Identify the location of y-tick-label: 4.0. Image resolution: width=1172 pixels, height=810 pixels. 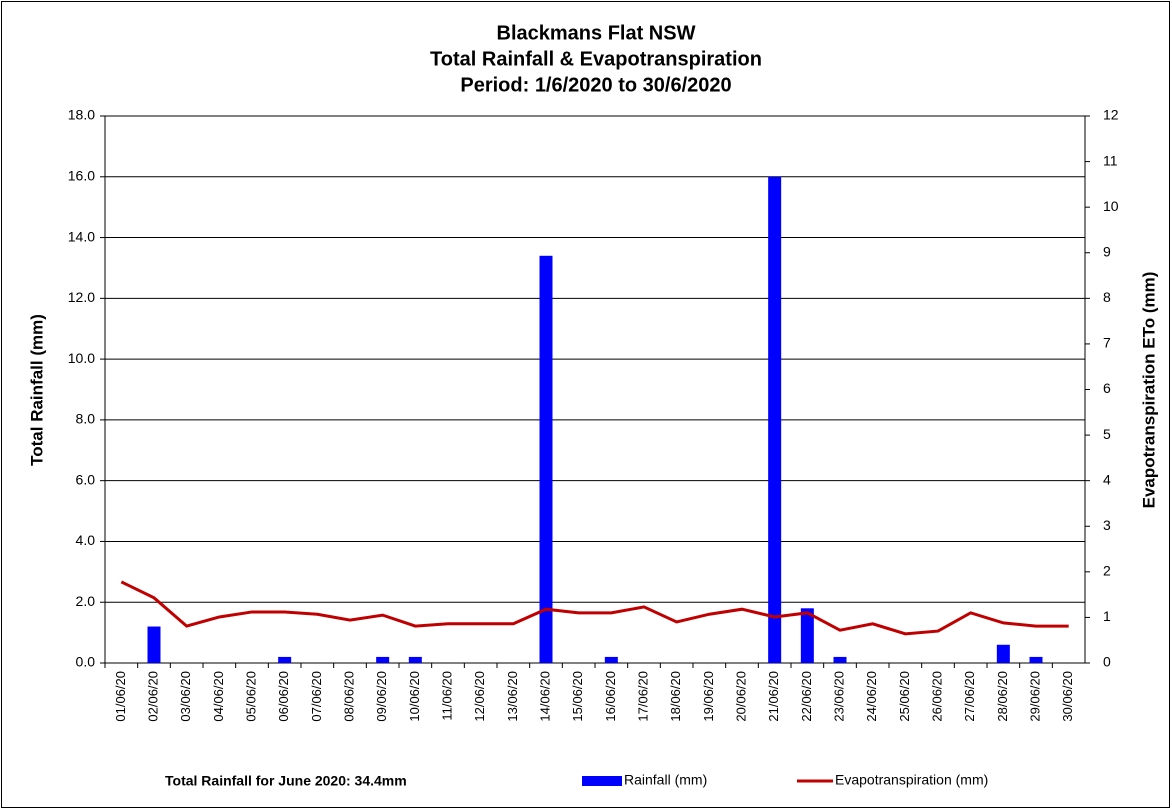
(86, 540).